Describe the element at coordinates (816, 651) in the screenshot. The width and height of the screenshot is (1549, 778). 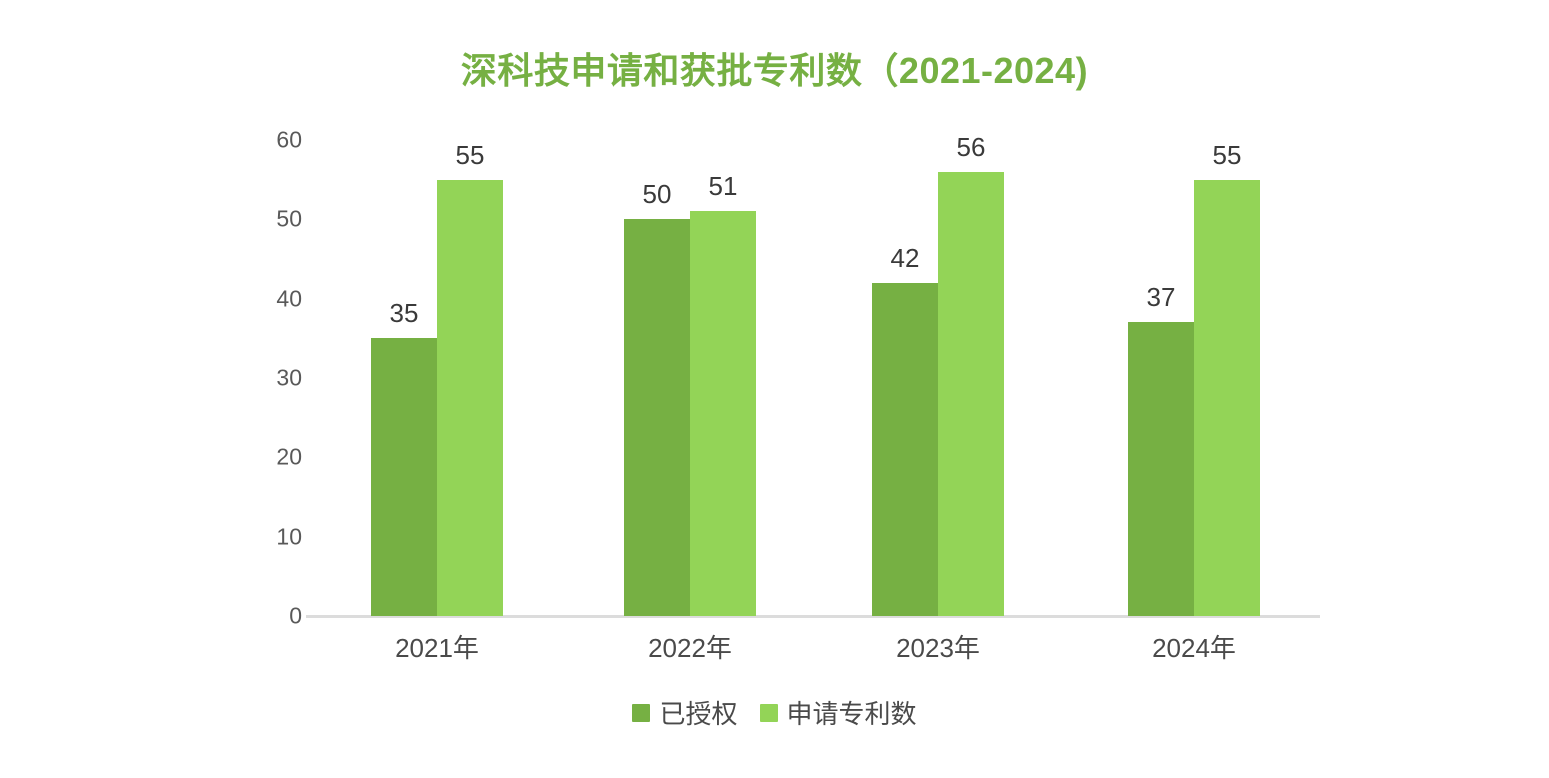
I see `x-axis: 2021年 2022年 2023年 2024年` at that location.